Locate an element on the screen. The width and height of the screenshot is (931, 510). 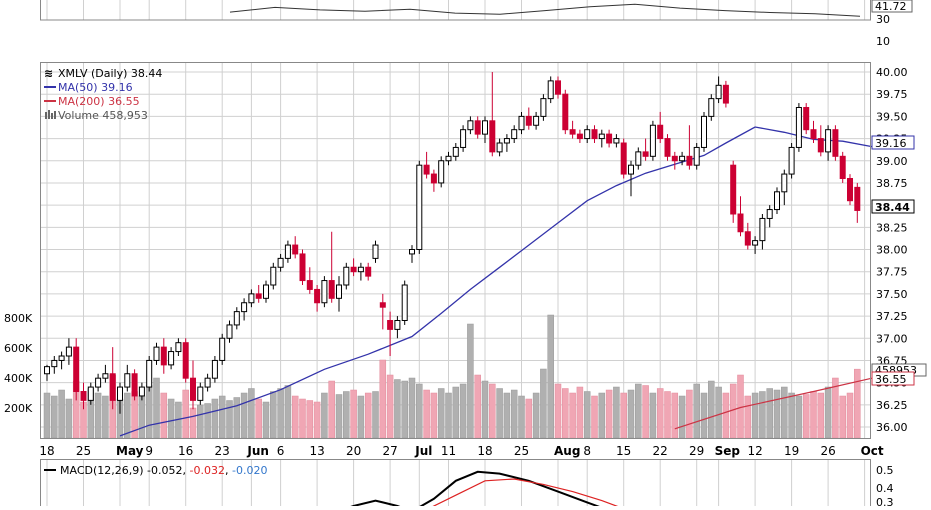
price-ytick-label: 39.50 is located at coordinates (892, 116).